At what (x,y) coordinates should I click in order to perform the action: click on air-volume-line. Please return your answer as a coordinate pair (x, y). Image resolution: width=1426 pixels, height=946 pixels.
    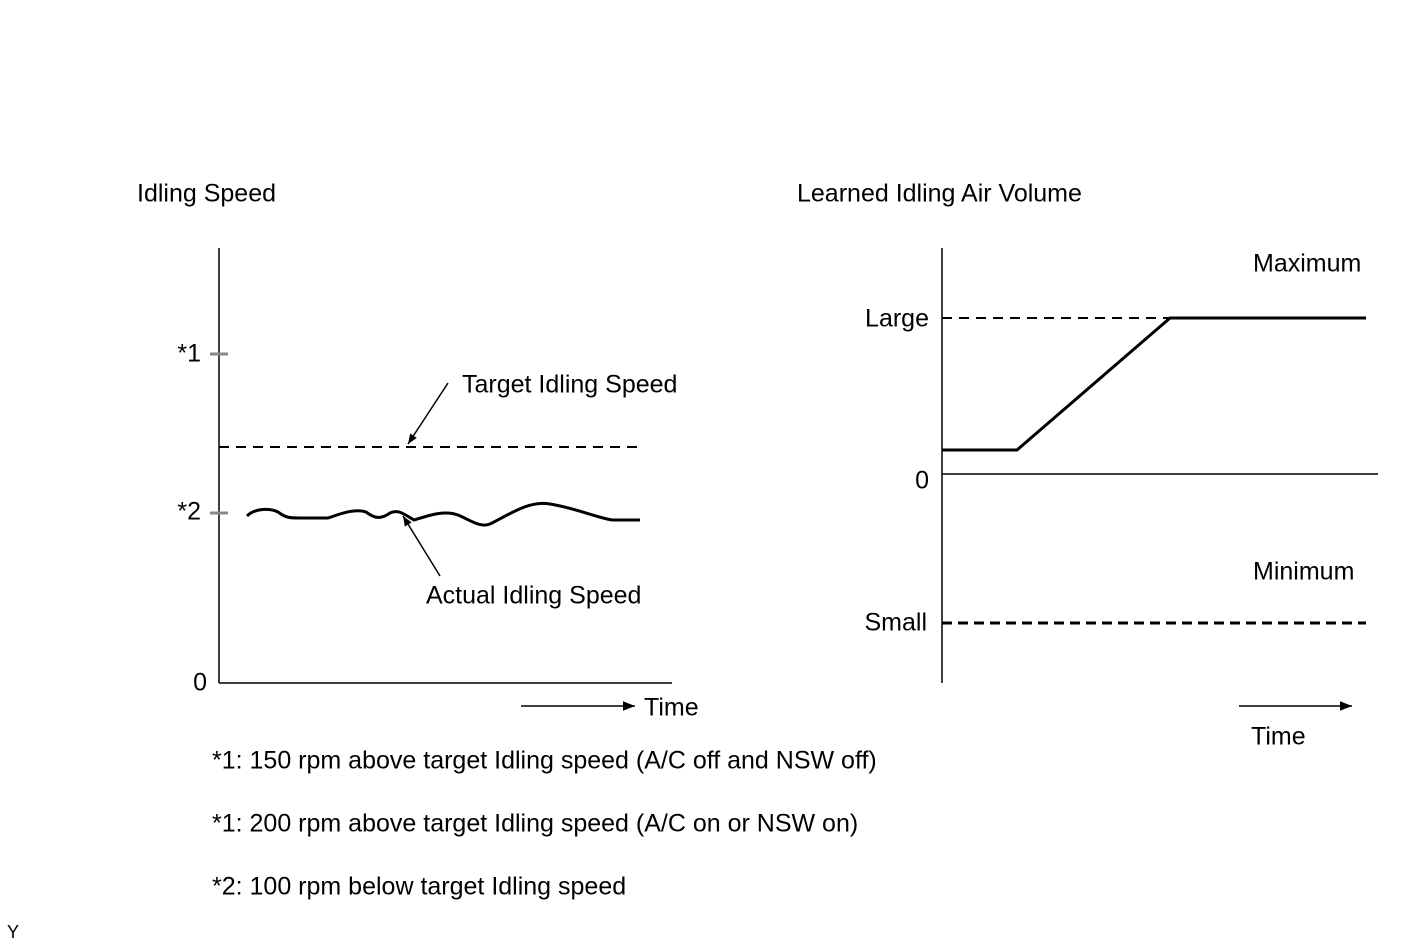
    Looking at the image, I should click on (1154, 384).